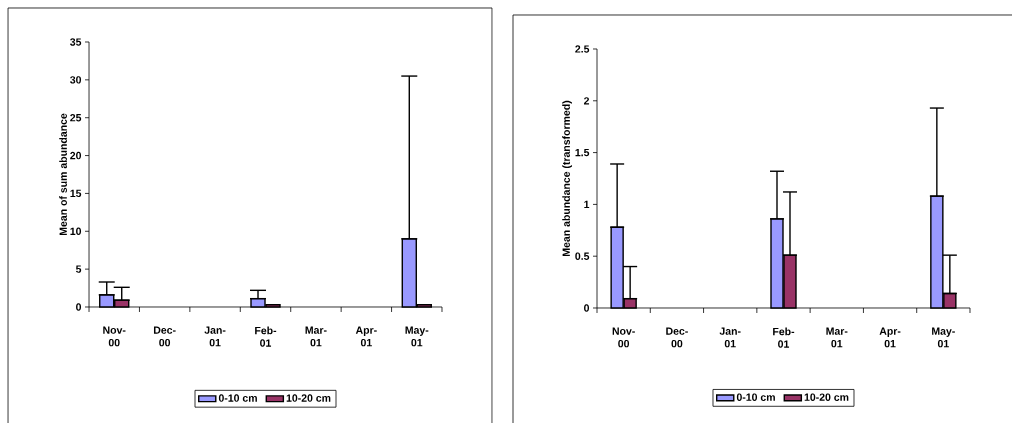  I want to click on y-tick-label: 1, so click(587, 204).